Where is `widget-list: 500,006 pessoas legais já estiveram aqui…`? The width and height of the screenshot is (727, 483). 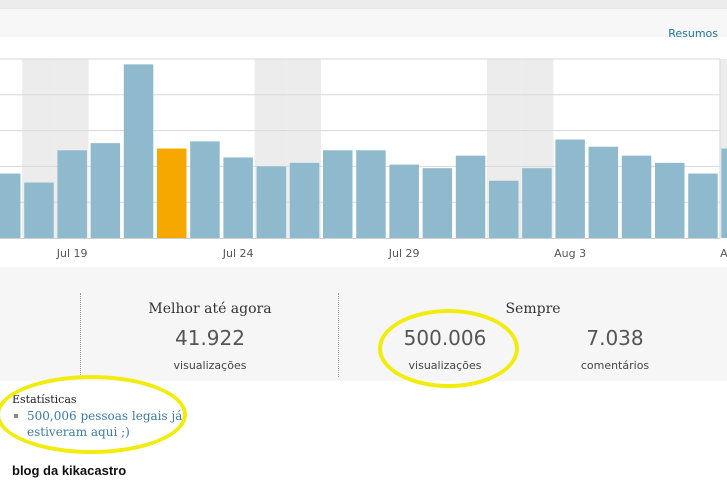 widget-list: 500,006 pessoas legais já estiveram aqui… is located at coordinates (107, 424).